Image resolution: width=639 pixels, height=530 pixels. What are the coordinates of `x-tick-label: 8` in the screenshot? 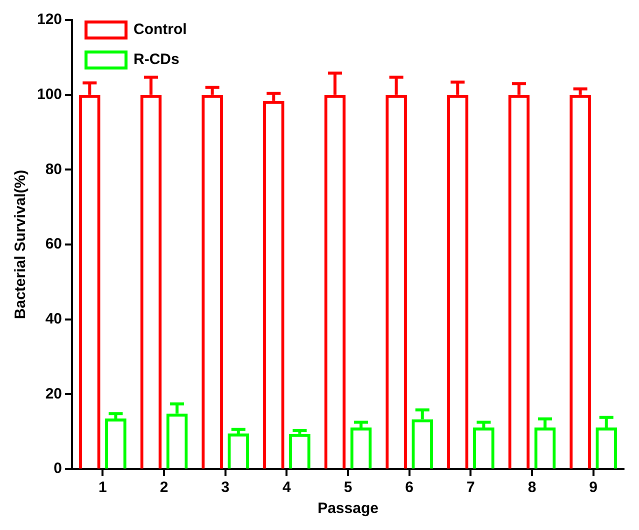 It's located at (532, 487).